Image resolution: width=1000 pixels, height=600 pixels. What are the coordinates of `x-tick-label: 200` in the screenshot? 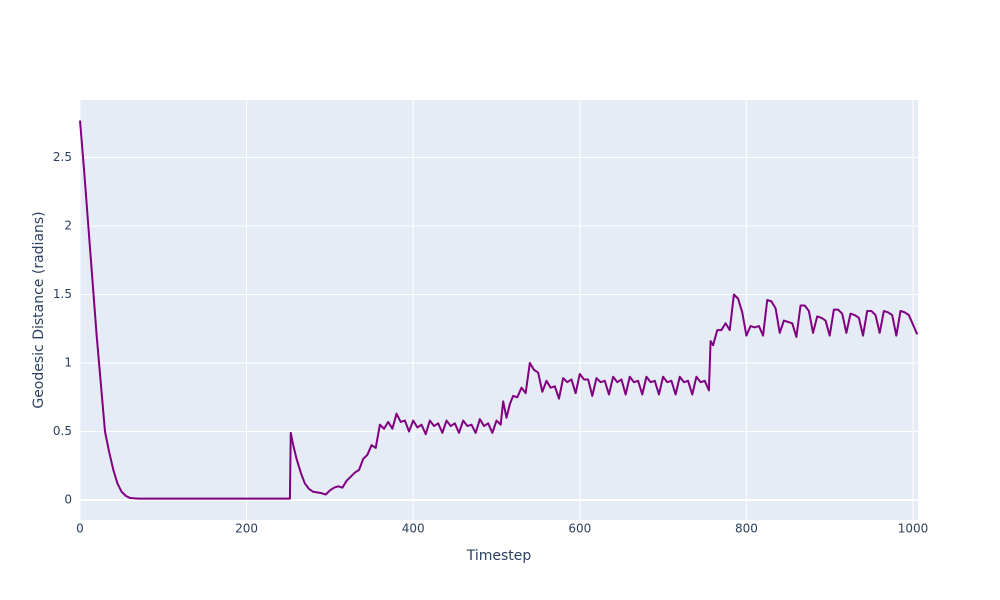 It's located at (246, 529).